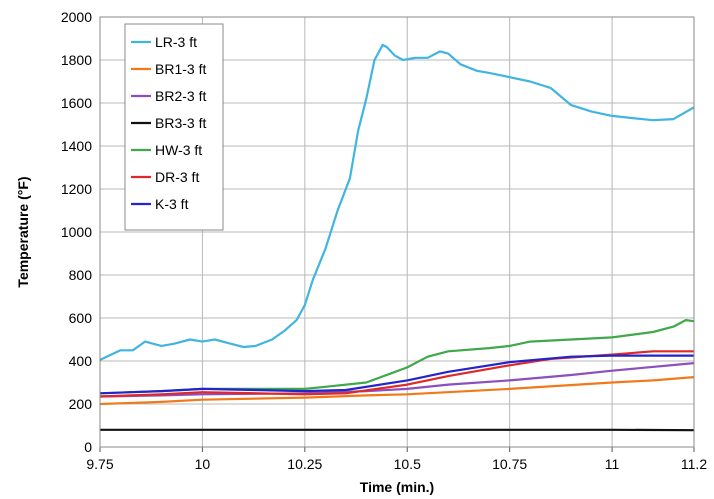 Image resolution: width=714 pixels, height=499 pixels. What do you see at coordinates (176, 42) in the screenshot?
I see `legend-label: LR-3 ft` at bounding box center [176, 42].